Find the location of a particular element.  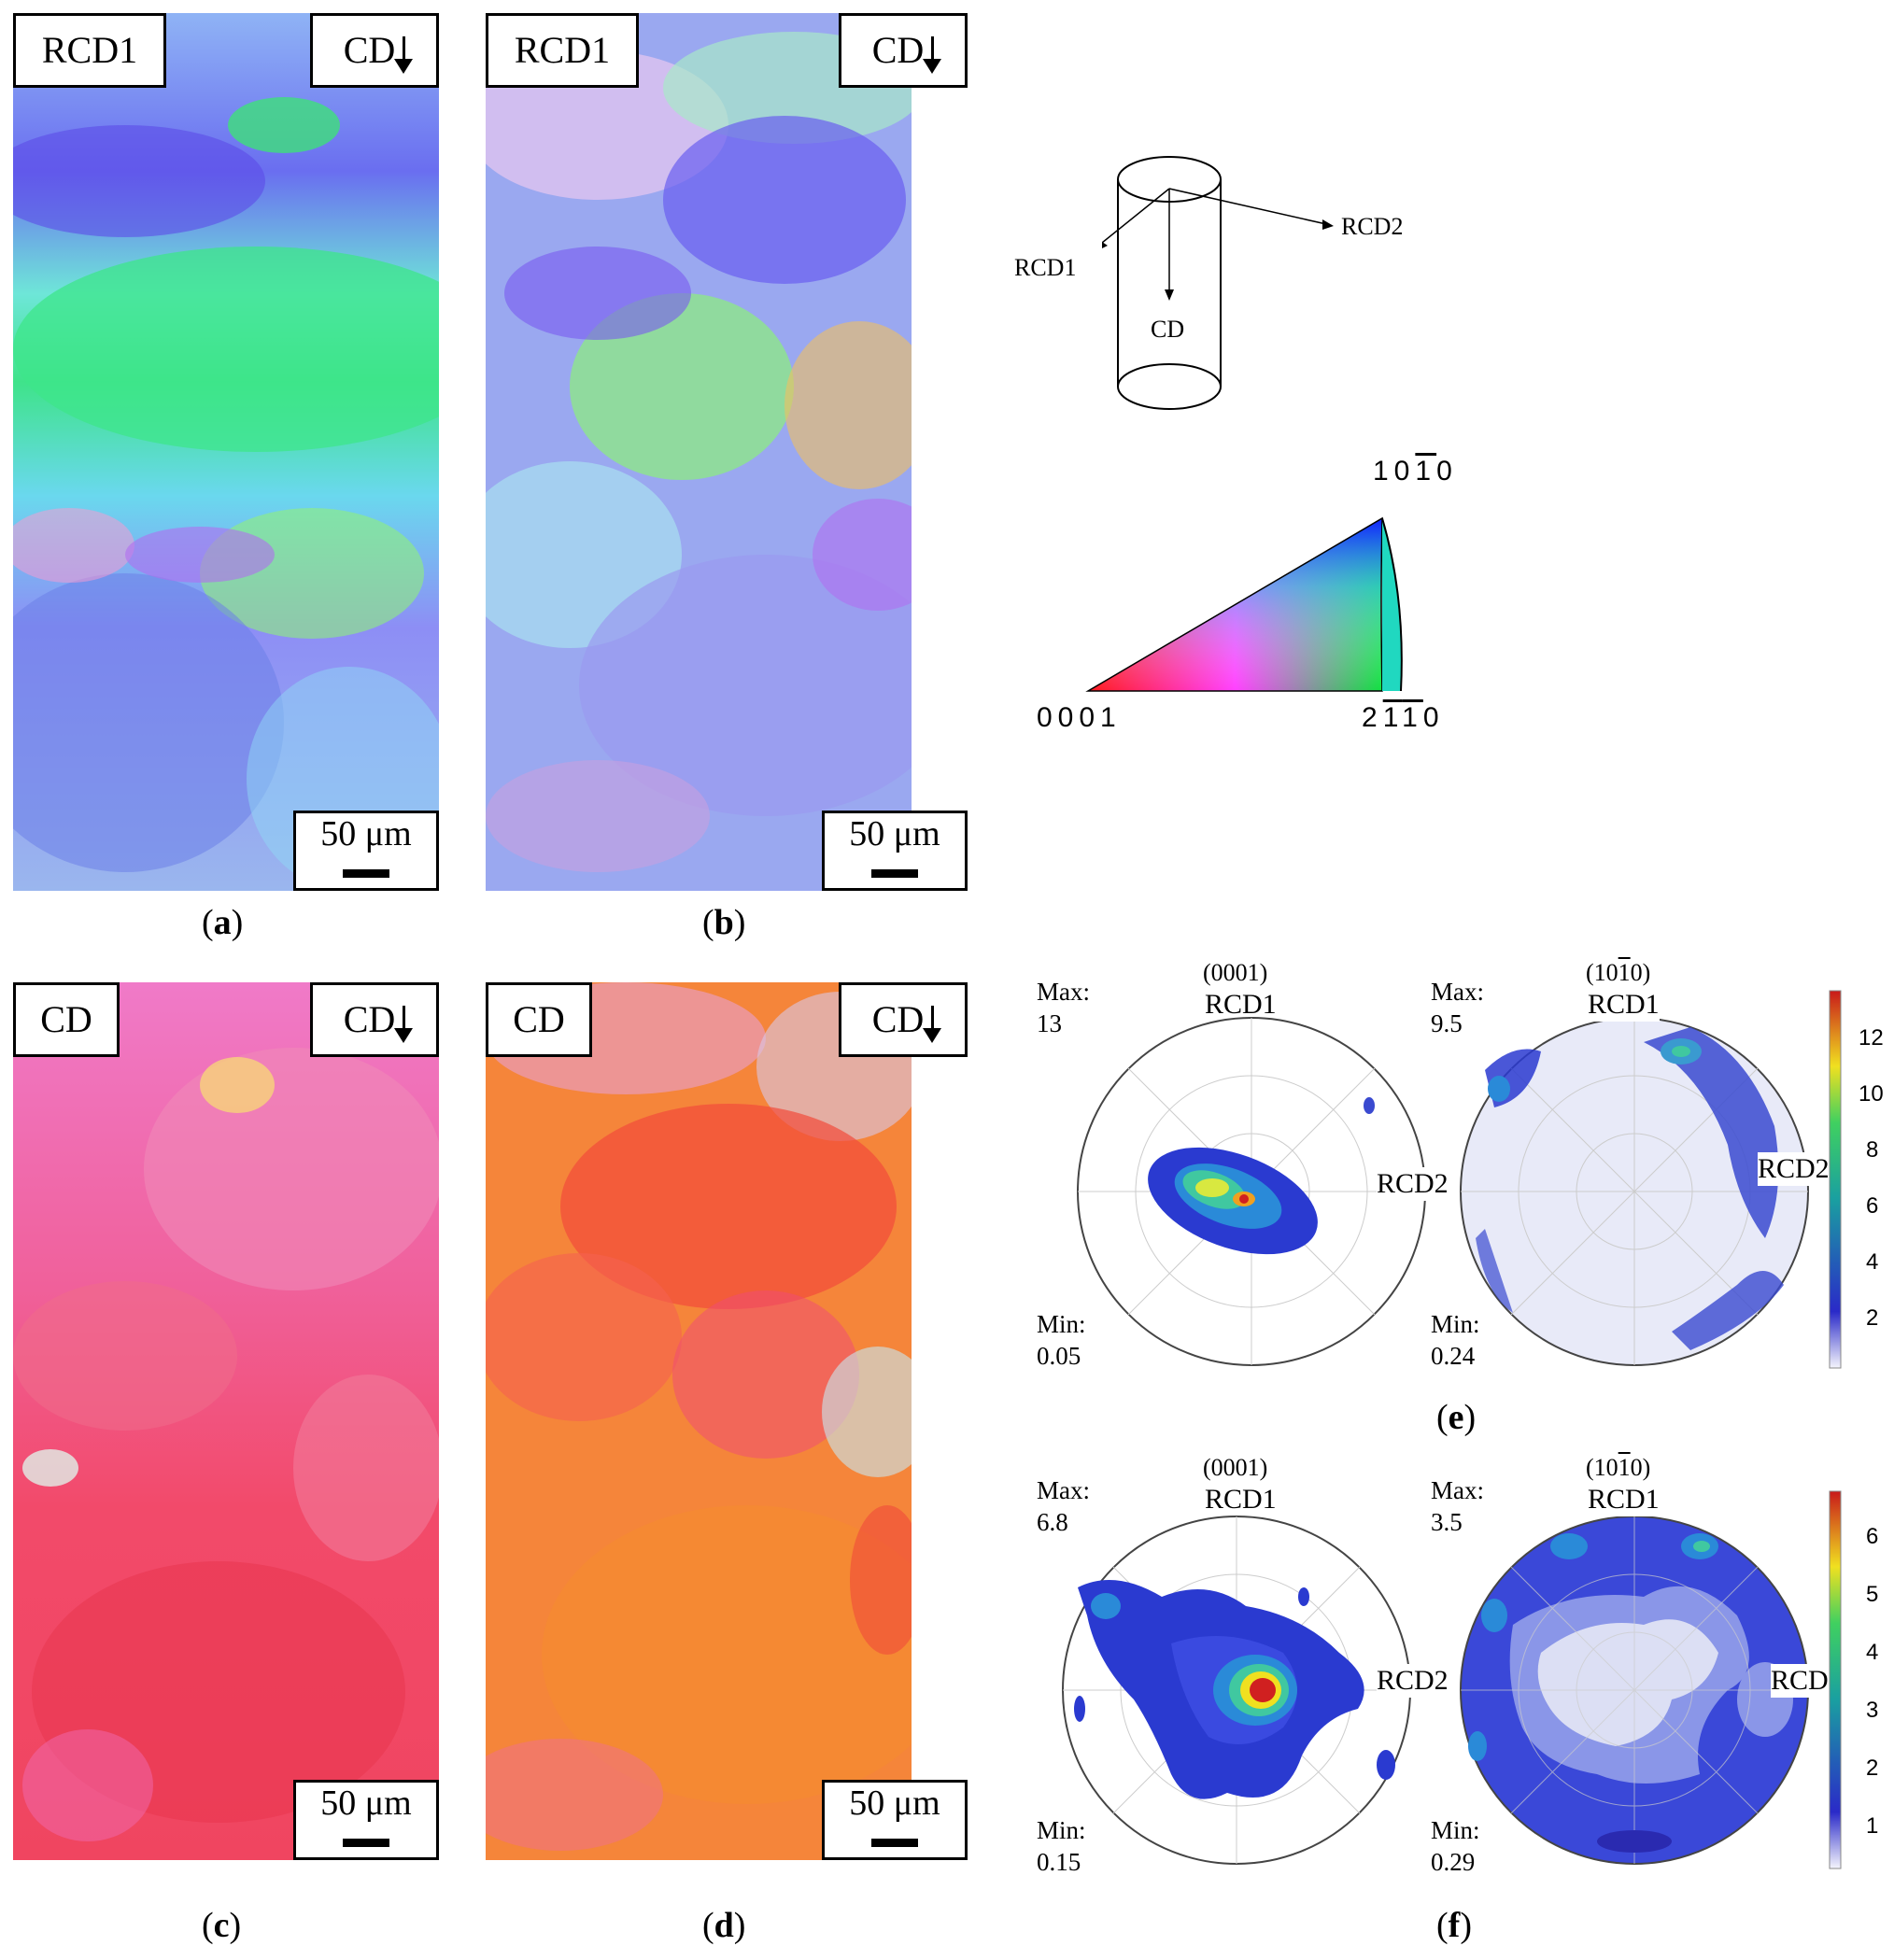

ebsd-map-c is located at coordinates (226, 1421).